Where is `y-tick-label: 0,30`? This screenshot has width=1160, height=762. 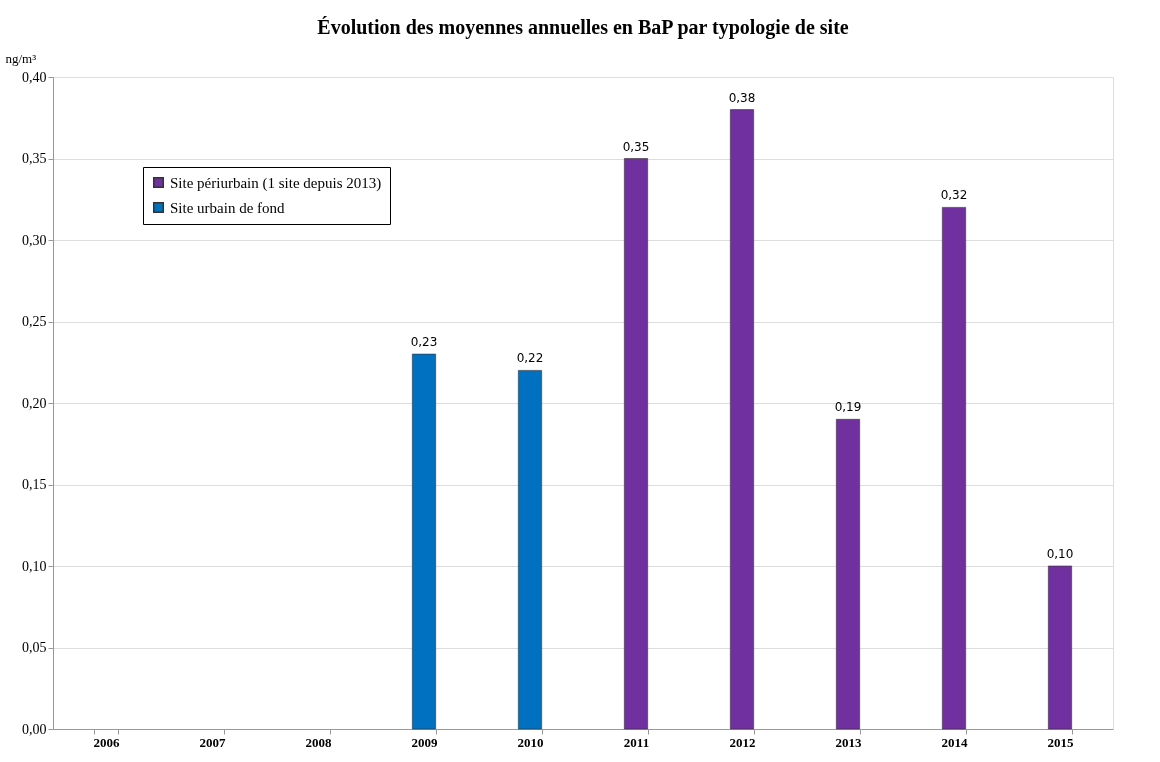 y-tick-label: 0,30 is located at coordinates (34, 240).